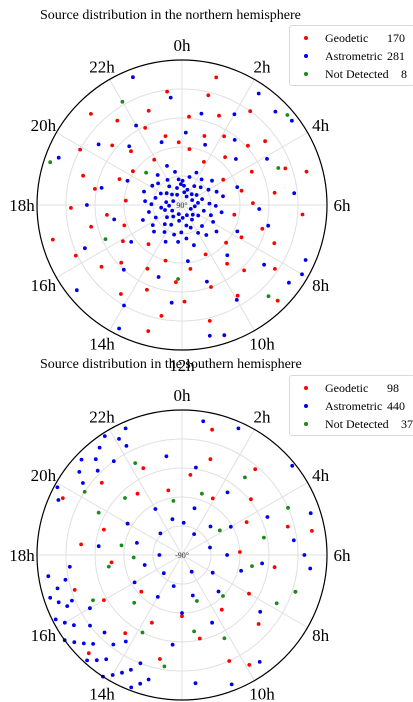 This screenshot has height=702, width=413. I want to click on legend-label: Geodetic, so click(347, 37).